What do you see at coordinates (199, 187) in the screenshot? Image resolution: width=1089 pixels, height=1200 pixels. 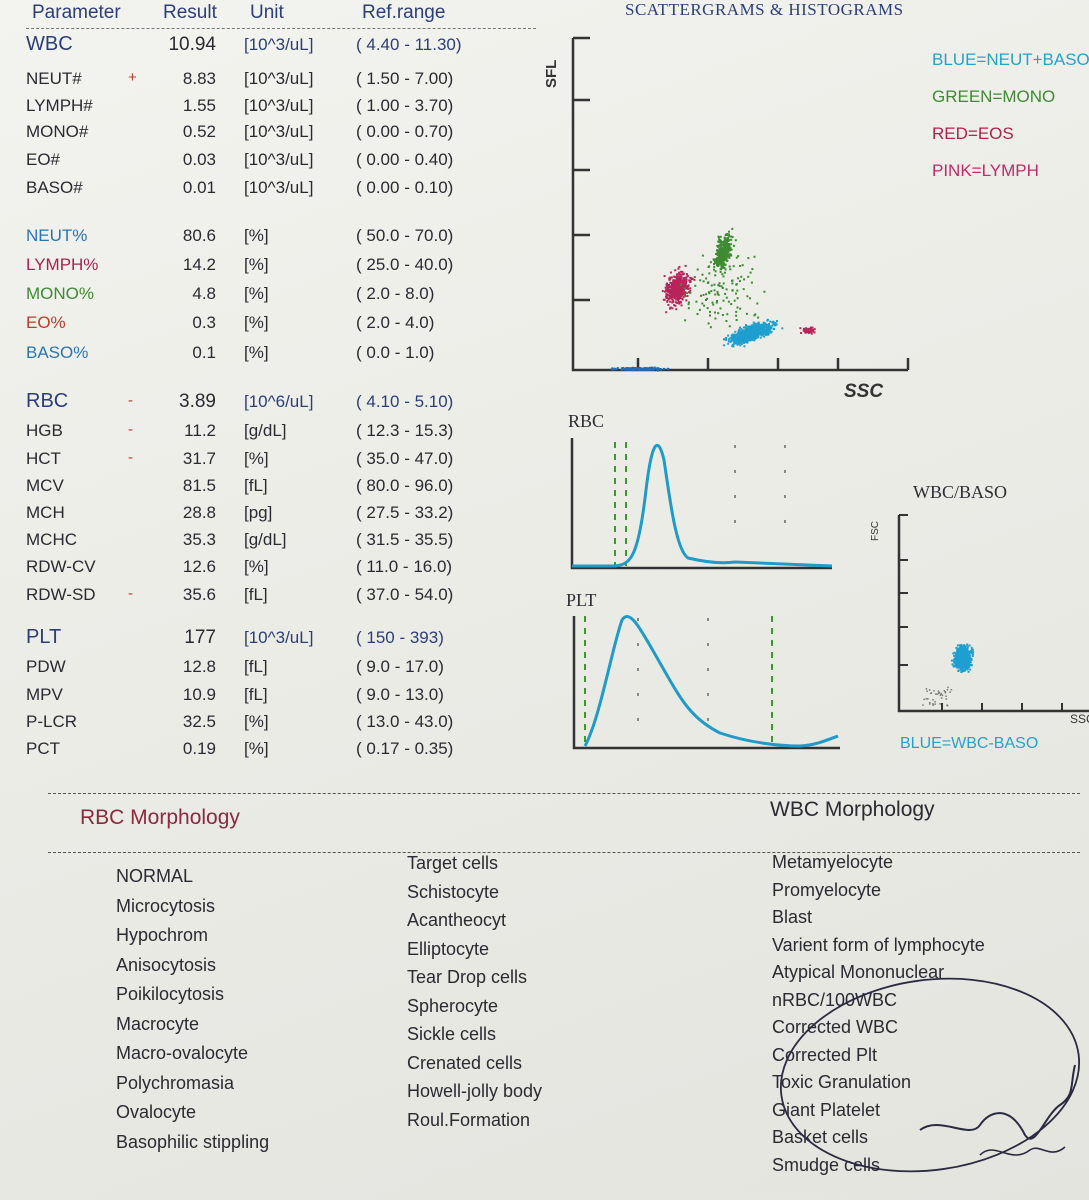 I see `result-value: 0.01` at bounding box center [199, 187].